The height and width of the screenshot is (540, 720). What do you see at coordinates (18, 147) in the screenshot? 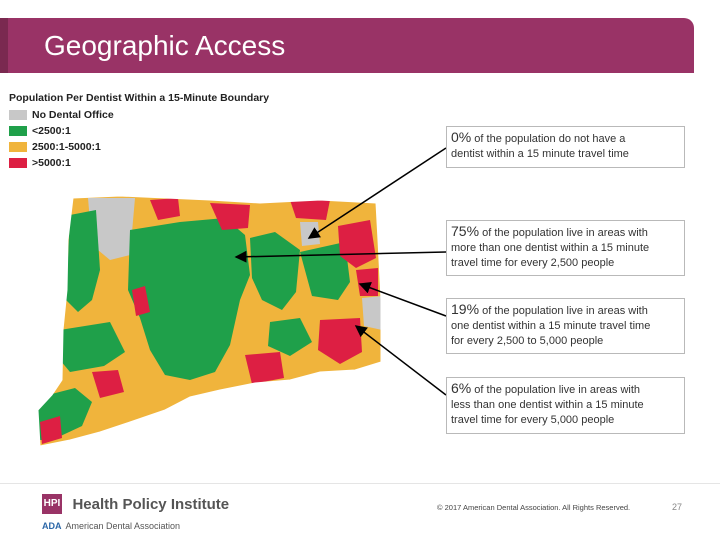
I see `legend-swatch-orange` at bounding box center [18, 147].